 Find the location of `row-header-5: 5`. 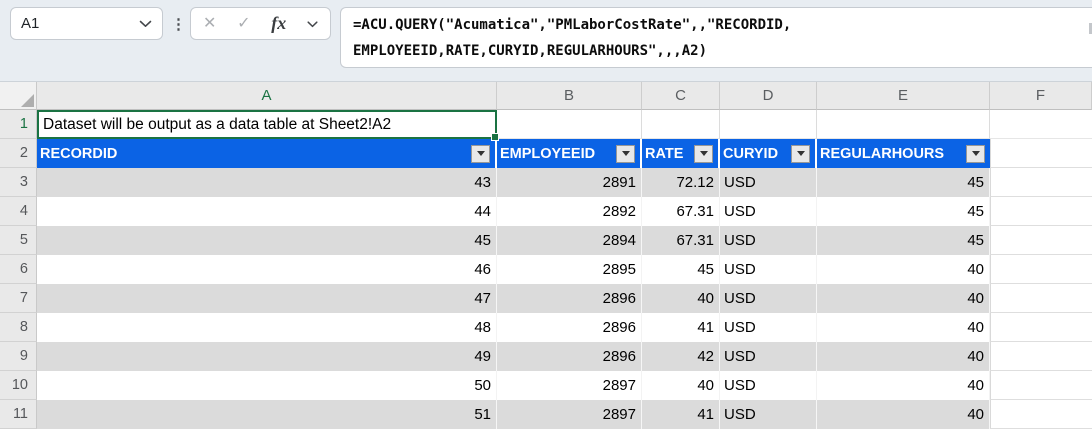

row-header-5: 5 is located at coordinates (18, 240).